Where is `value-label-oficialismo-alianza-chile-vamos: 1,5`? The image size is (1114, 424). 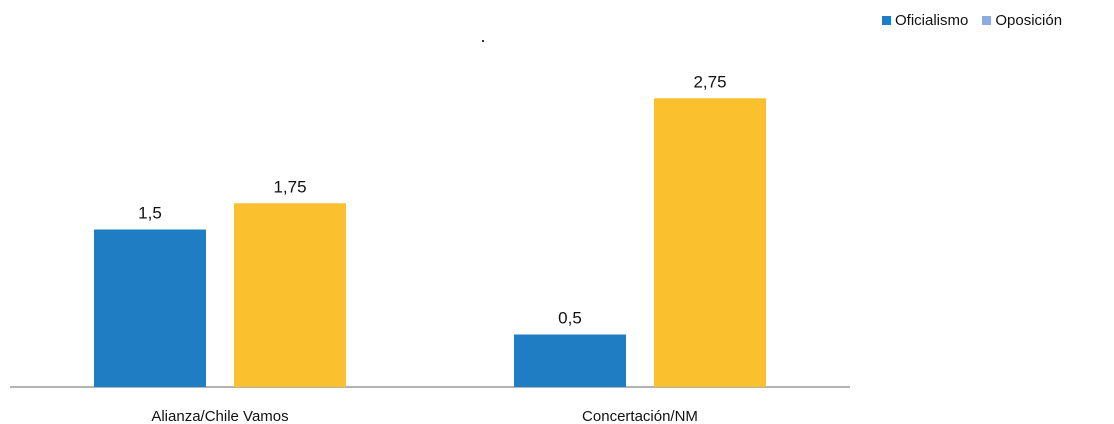 value-label-oficialismo-alianza-chile-vamos: 1,5 is located at coordinates (150, 213).